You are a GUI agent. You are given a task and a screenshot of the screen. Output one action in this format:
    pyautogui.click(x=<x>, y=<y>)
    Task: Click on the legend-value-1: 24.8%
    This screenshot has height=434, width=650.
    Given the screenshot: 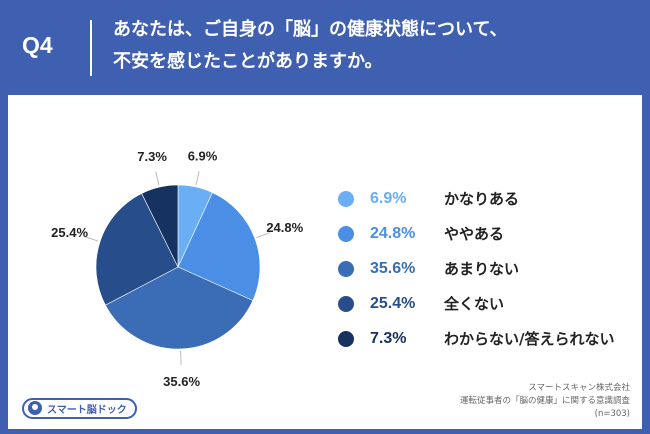 What is the action you would take?
    pyautogui.click(x=393, y=233)
    